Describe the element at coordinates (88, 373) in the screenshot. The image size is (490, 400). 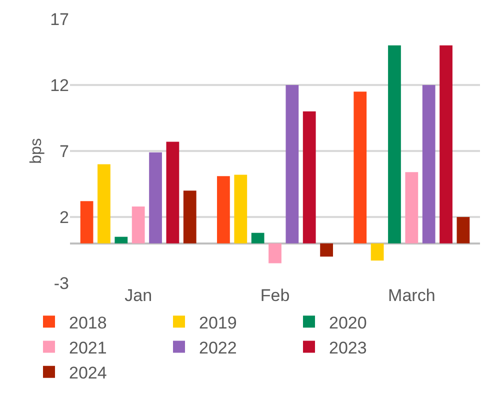
I see `legend-label: 2024` at that location.